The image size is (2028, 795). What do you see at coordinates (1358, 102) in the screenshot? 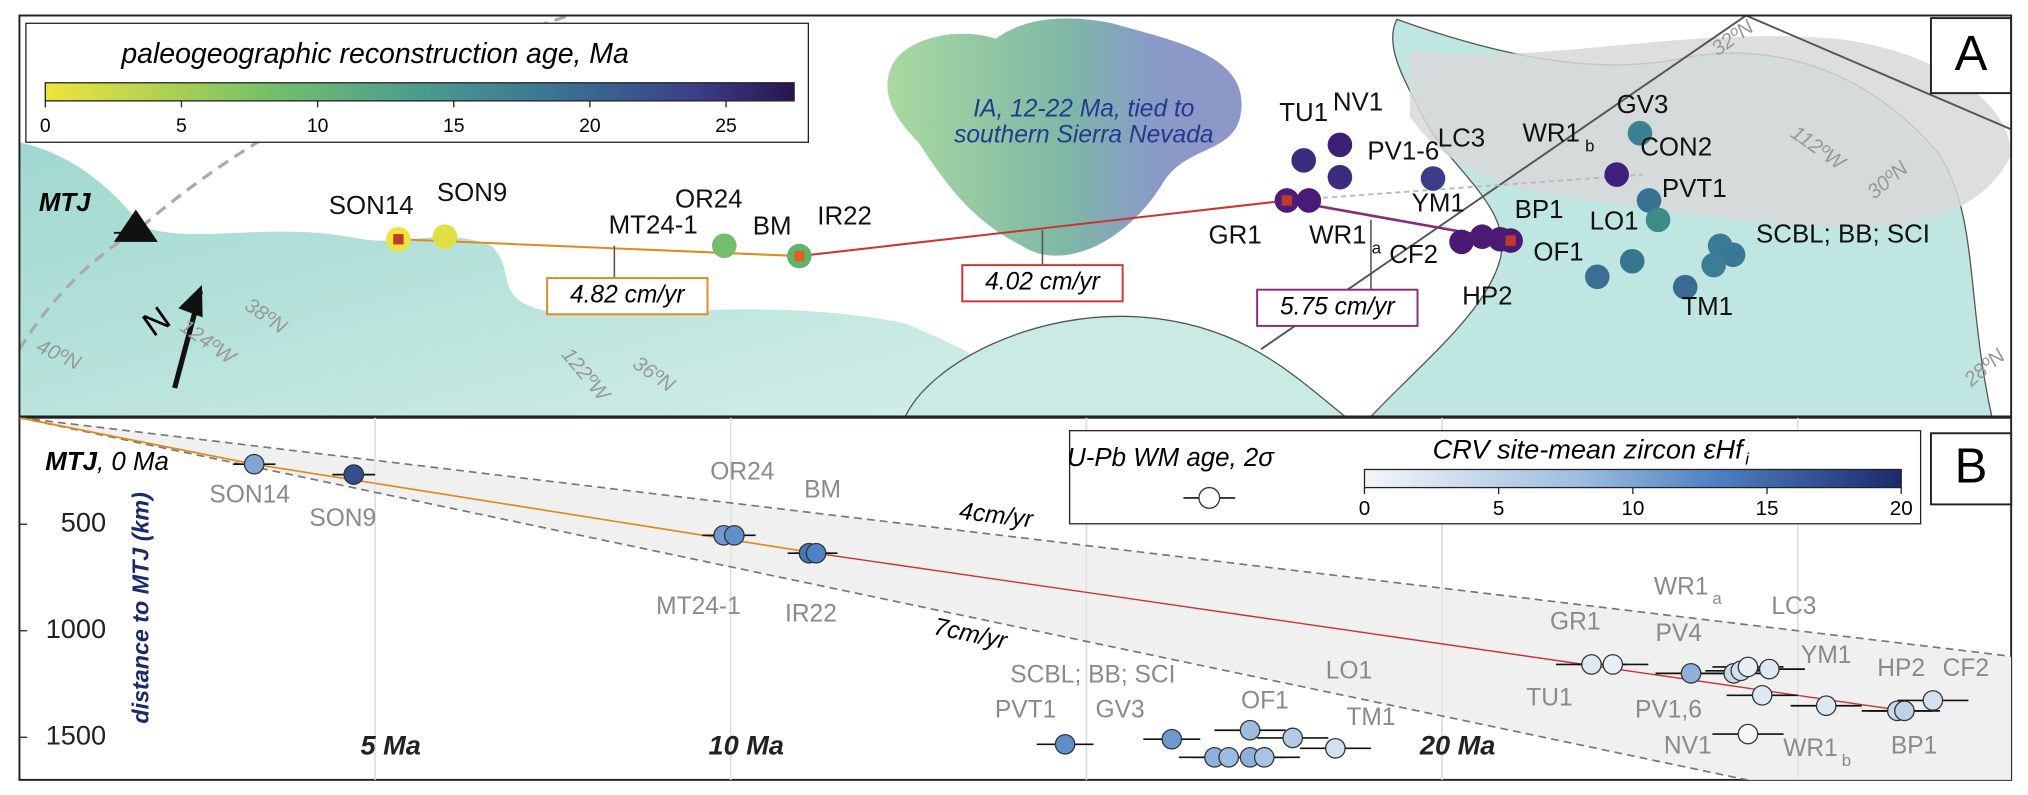
I see `site-label-text: NV1` at bounding box center [1358, 102].